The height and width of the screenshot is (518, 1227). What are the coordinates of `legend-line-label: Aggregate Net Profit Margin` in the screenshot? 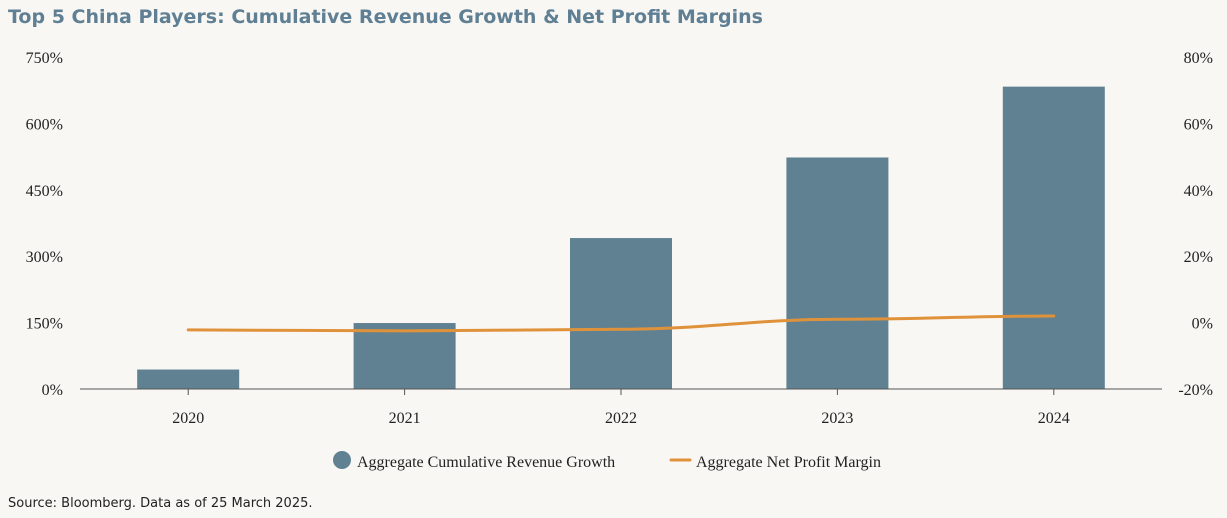 It's located at (788, 462).